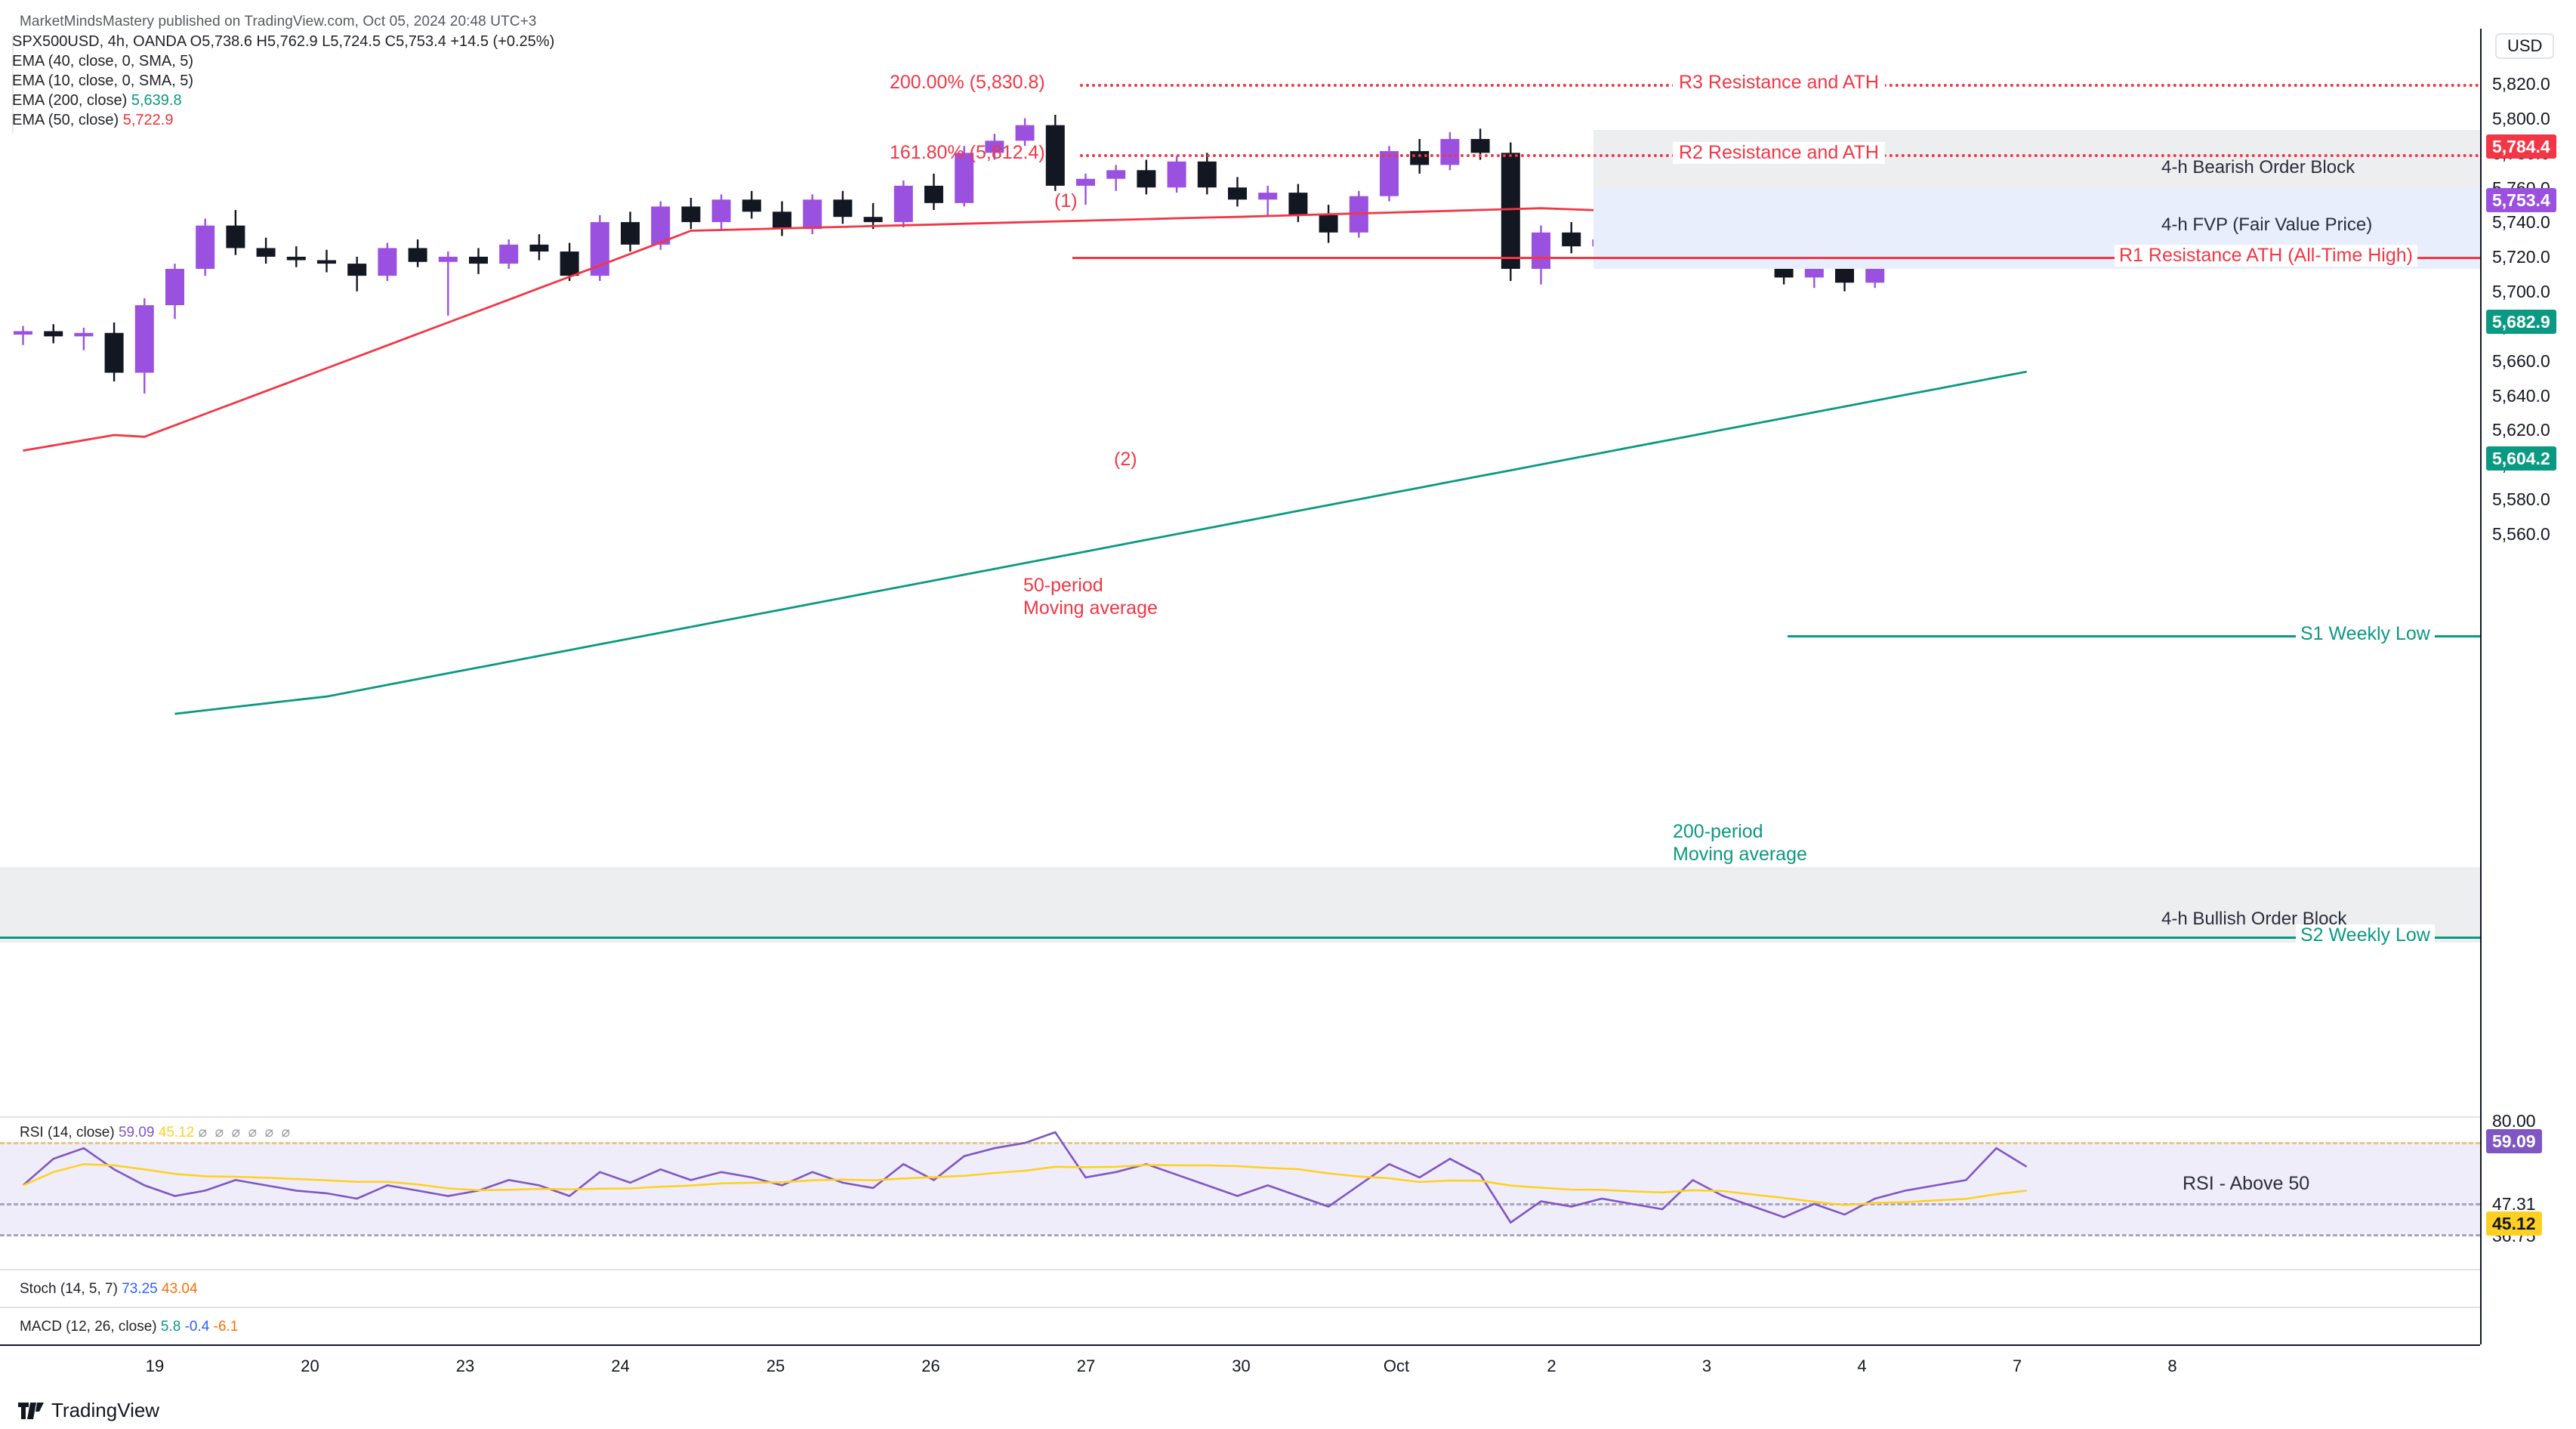  What do you see at coordinates (1240, 1235) in the screenshot?
I see `rsi-oversold-dash` at bounding box center [1240, 1235].